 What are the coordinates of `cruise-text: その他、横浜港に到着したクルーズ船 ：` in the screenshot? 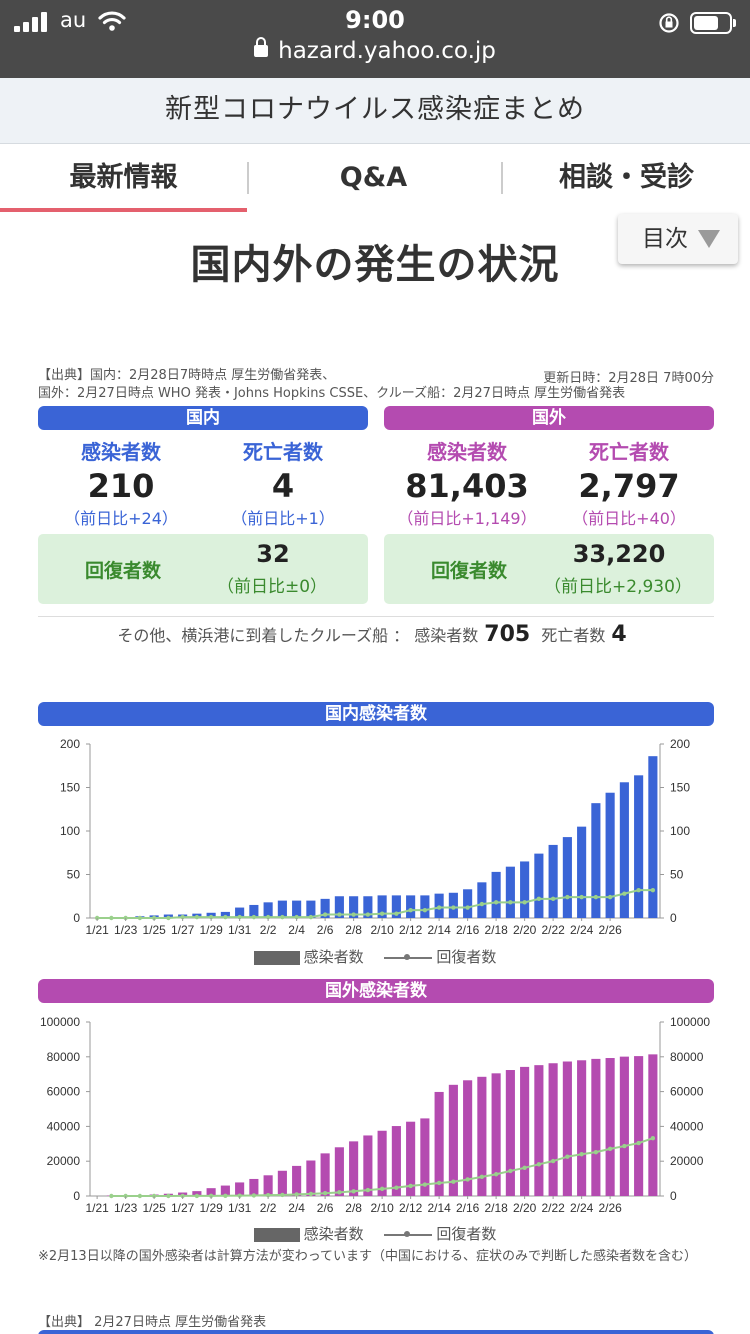 It's located at (263, 635).